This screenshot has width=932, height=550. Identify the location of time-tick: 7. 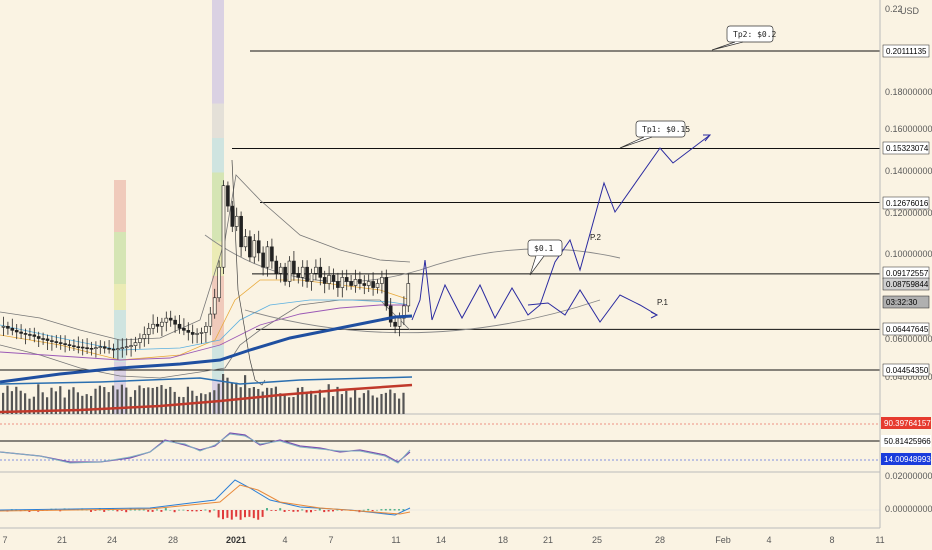
(330, 540).